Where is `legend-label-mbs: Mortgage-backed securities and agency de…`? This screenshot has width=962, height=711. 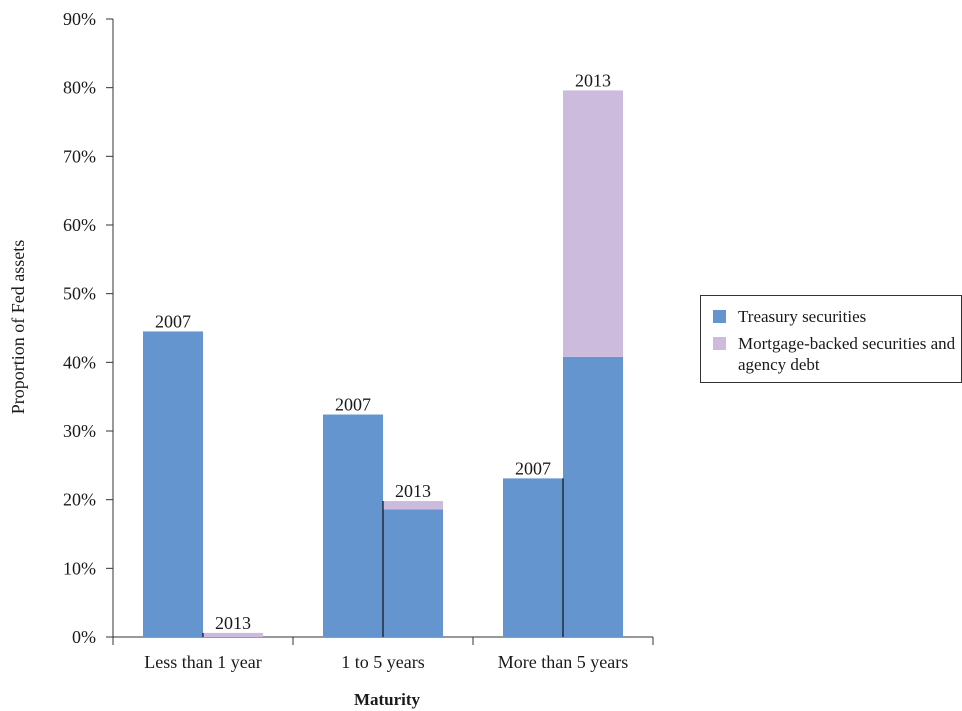 legend-label-mbs: Mortgage-backed securities and agency de… is located at coordinates (847, 354).